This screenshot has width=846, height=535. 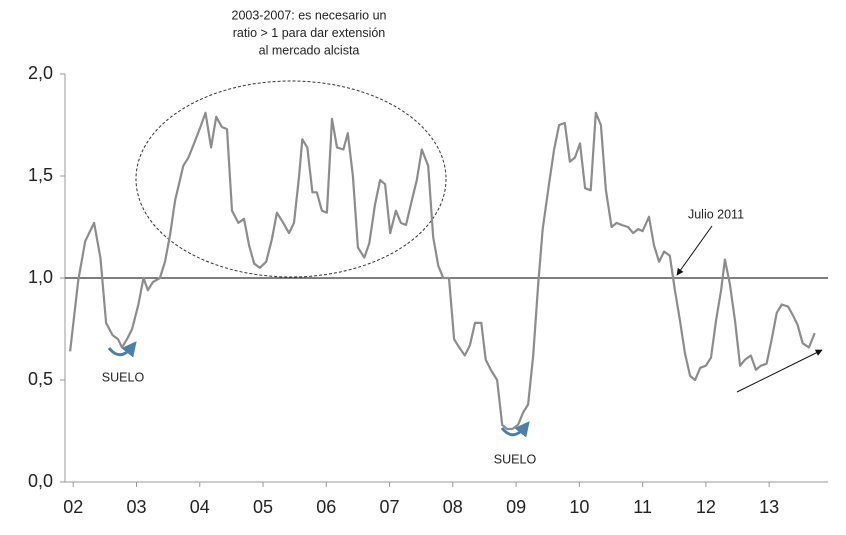 I want to click on y-tick-label: 1,5, so click(x=40, y=175).